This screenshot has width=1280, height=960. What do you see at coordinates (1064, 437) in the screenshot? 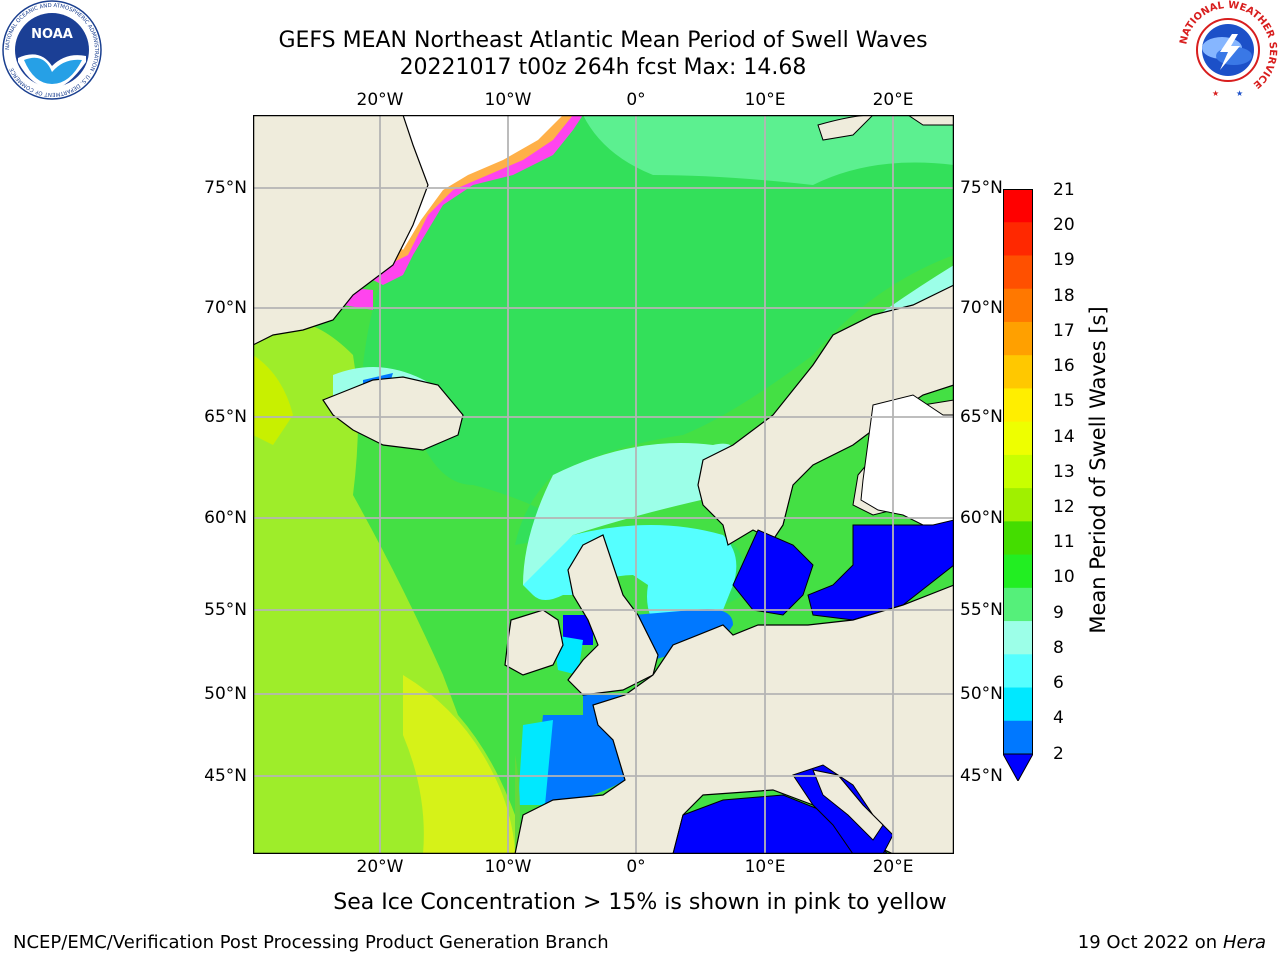
I see `colorbar-label: 14` at bounding box center [1064, 437].